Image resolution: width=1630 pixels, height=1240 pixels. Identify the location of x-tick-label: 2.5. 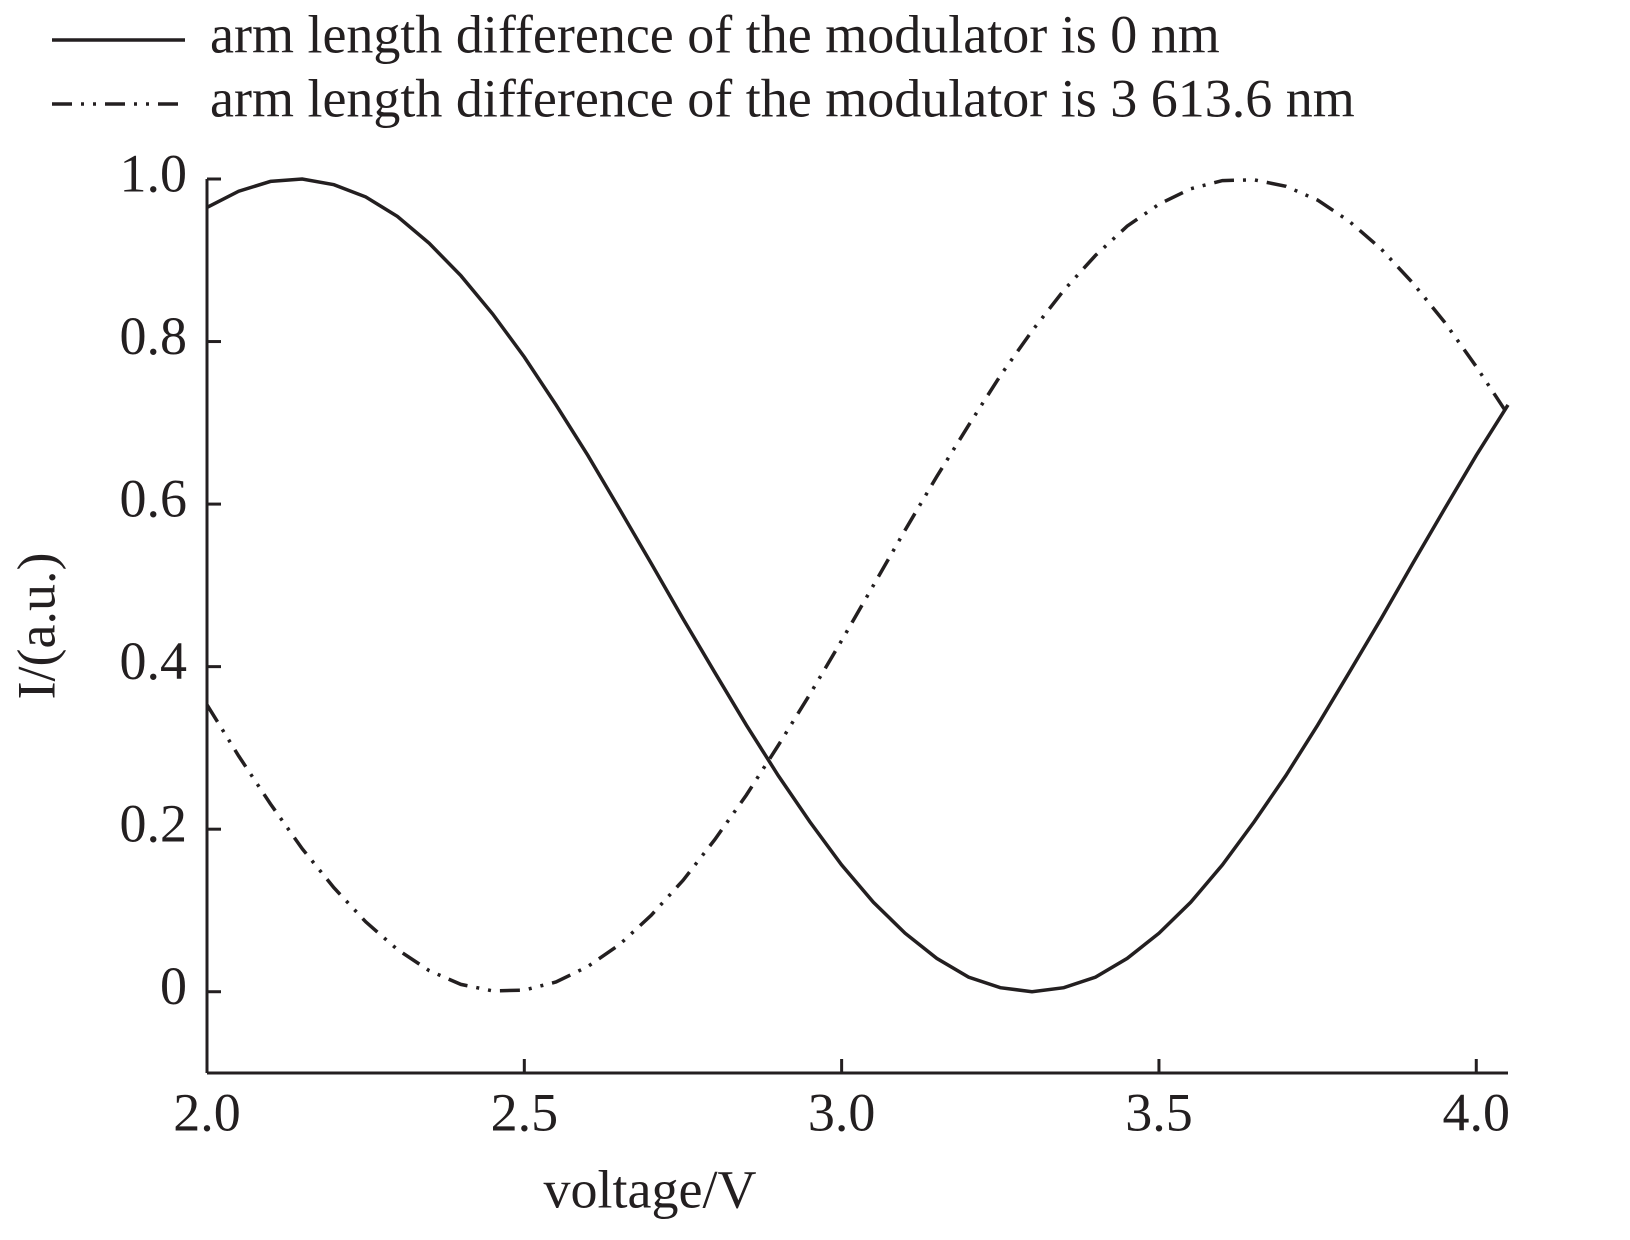
(525, 1112).